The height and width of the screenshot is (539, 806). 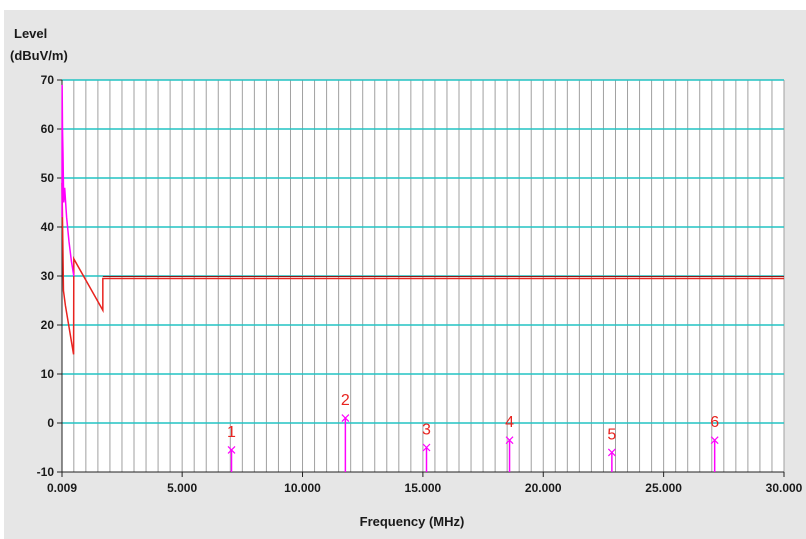 What do you see at coordinates (231, 432) in the screenshot?
I see `marker-label: 1` at bounding box center [231, 432].